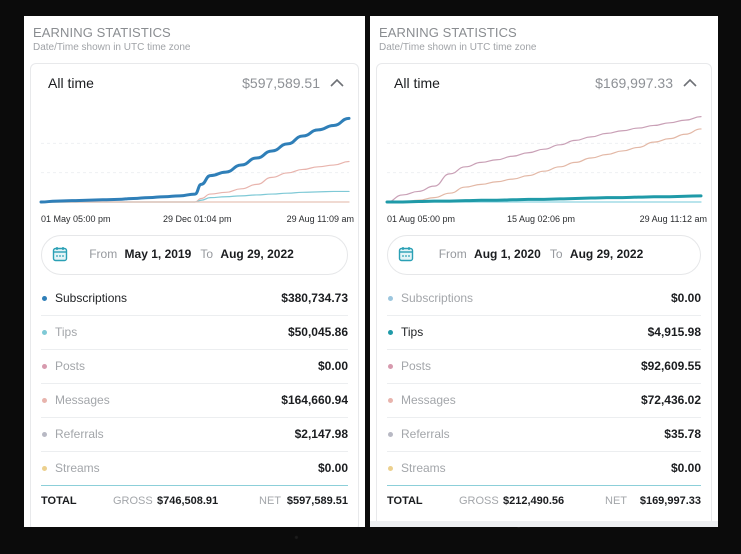 This screenshot has height=554, width=741. I want to click on category-row-posts: Posts $0.00, so click(194, 367).